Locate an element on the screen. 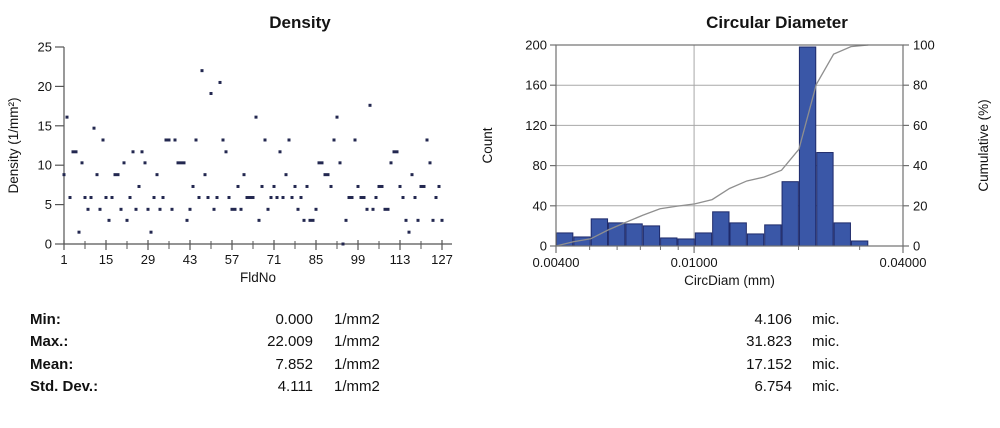 The image size is (1000, 428). stat-unit-density-mean: 1/mm2 is located at coordinates (357, 364).